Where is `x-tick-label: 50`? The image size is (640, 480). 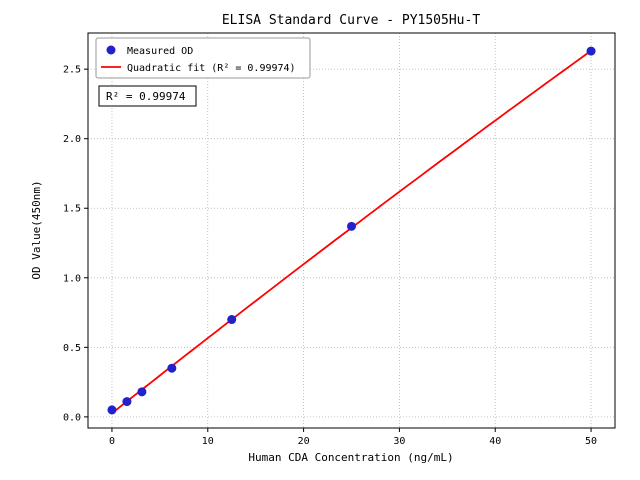
x-tick-label: 50 is located at coordinates (591, 441).